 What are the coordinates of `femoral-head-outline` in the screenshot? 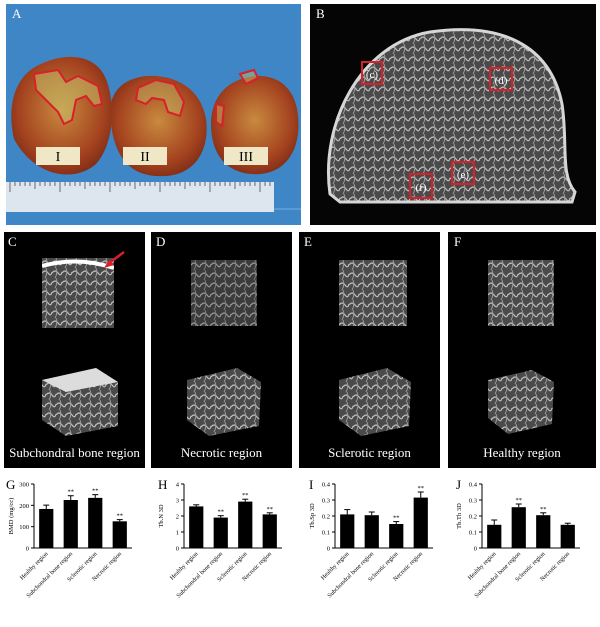 It's located at (452, 116).